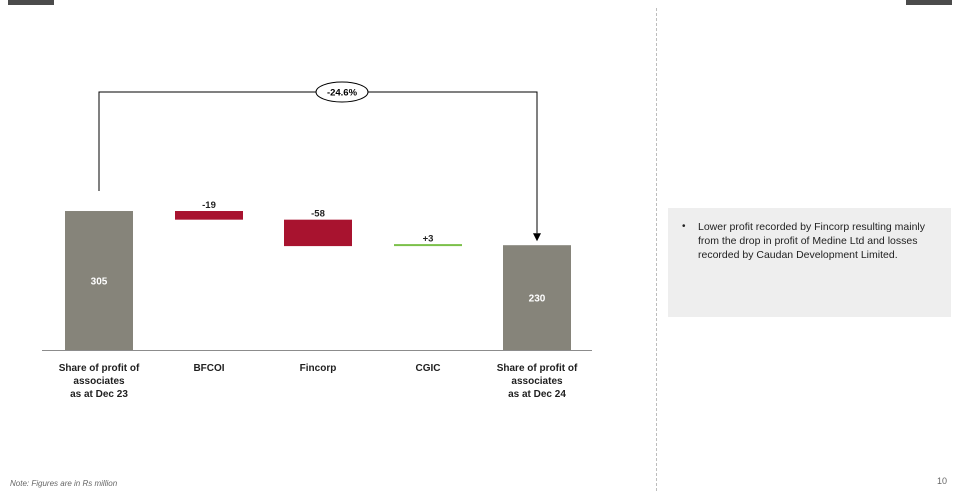 The height and width of the screenshot is (491, 955). I want to click on page-number: 10, so click(942, 481).